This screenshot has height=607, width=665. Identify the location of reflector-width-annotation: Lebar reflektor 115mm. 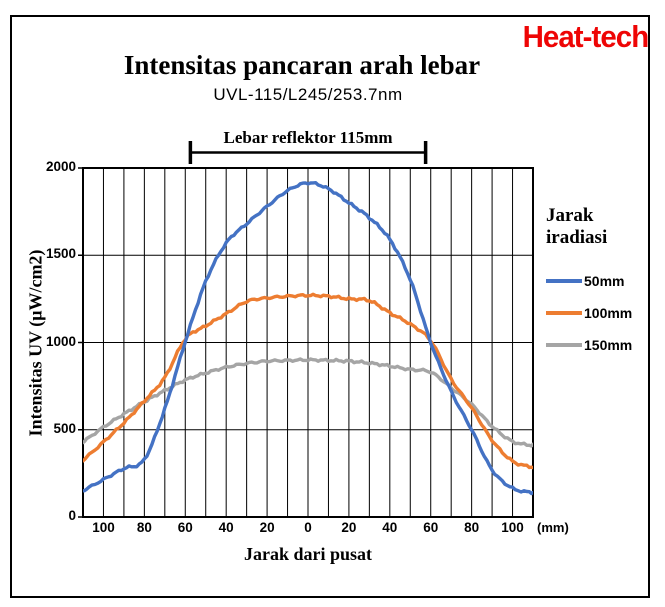
(308, 137).